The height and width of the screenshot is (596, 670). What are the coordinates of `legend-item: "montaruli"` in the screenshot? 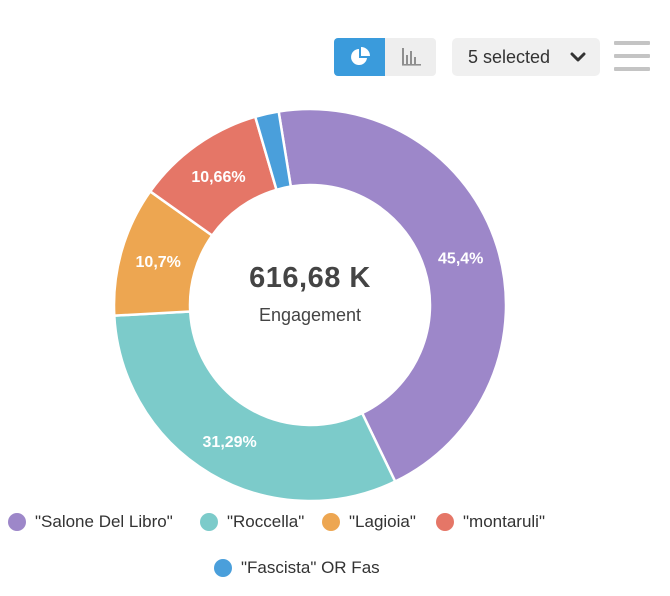 It's located at (490, 522).